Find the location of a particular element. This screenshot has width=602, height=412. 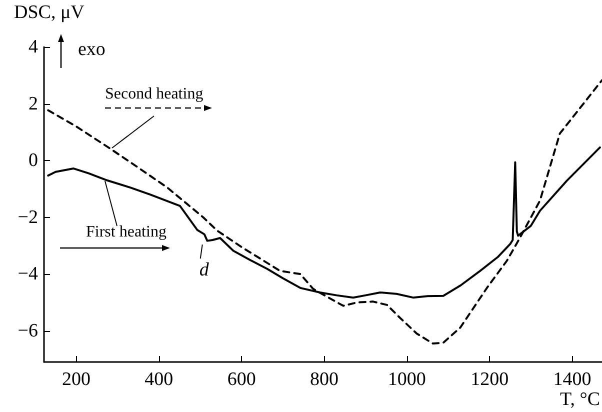

text: Second heating is located at coordinates (154, 94).